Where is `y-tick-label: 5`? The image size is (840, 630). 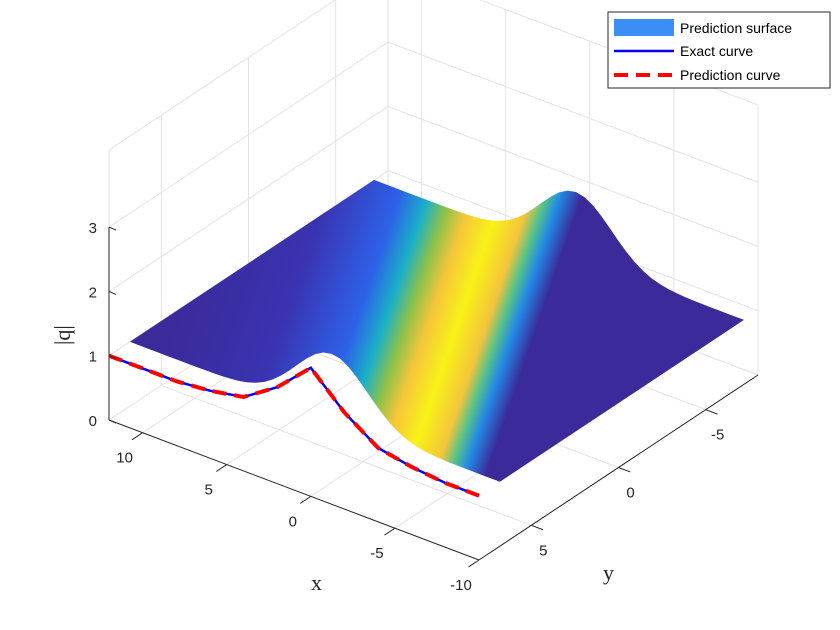 y-tick-label: 5 is located at coordinates (543, 550).